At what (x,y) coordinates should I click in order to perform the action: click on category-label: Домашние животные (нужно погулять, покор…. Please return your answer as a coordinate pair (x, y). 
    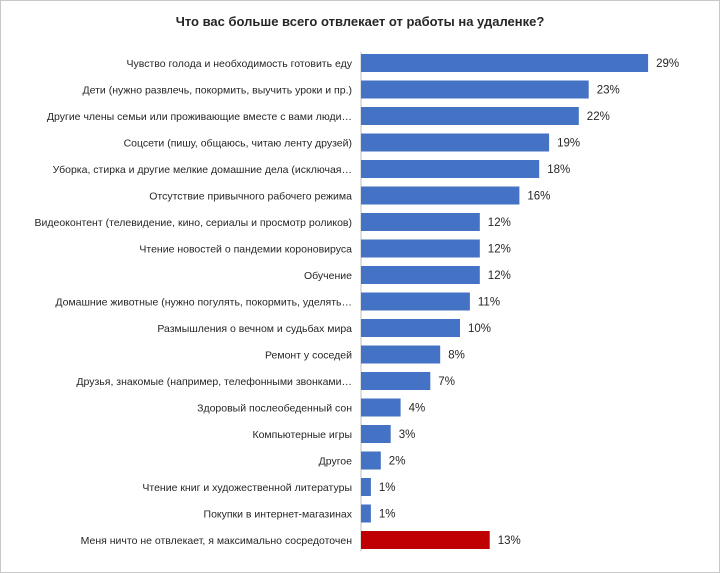
    Looking at the image, I should click on (203, 303).